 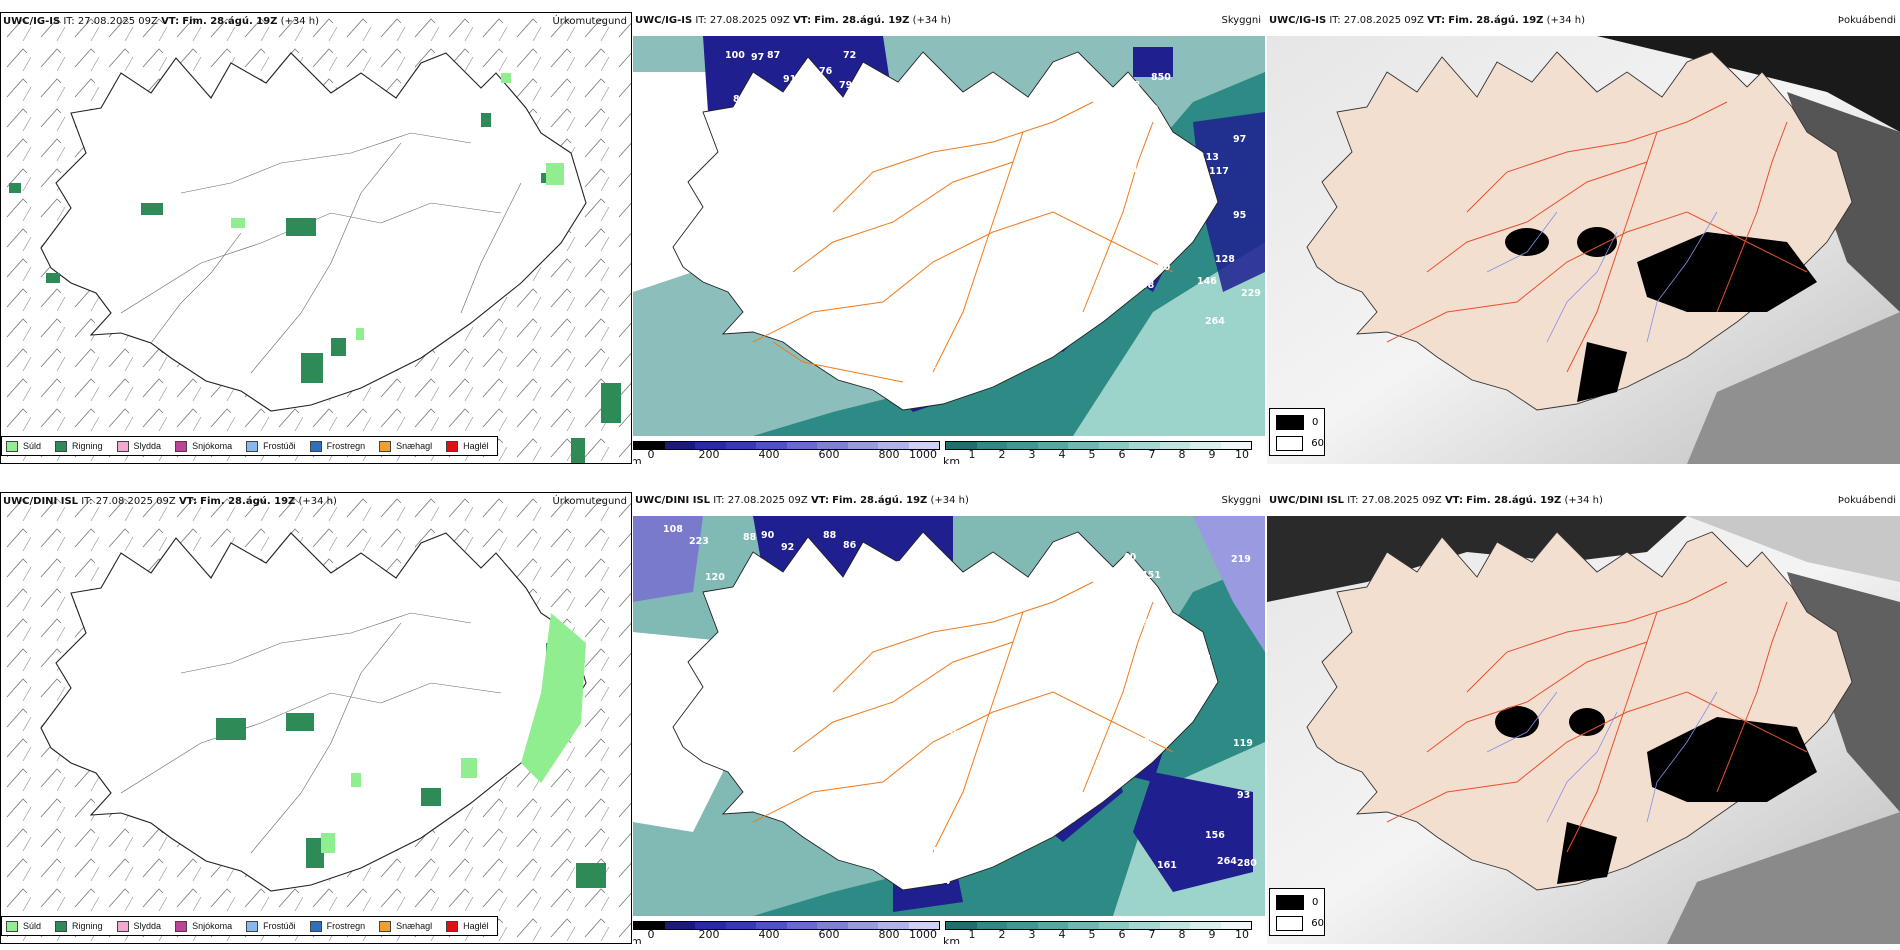 What do you see at coordinates (893, 727) in the screenshot?
I see `map-label: 75` at bounding box center [893, 727].